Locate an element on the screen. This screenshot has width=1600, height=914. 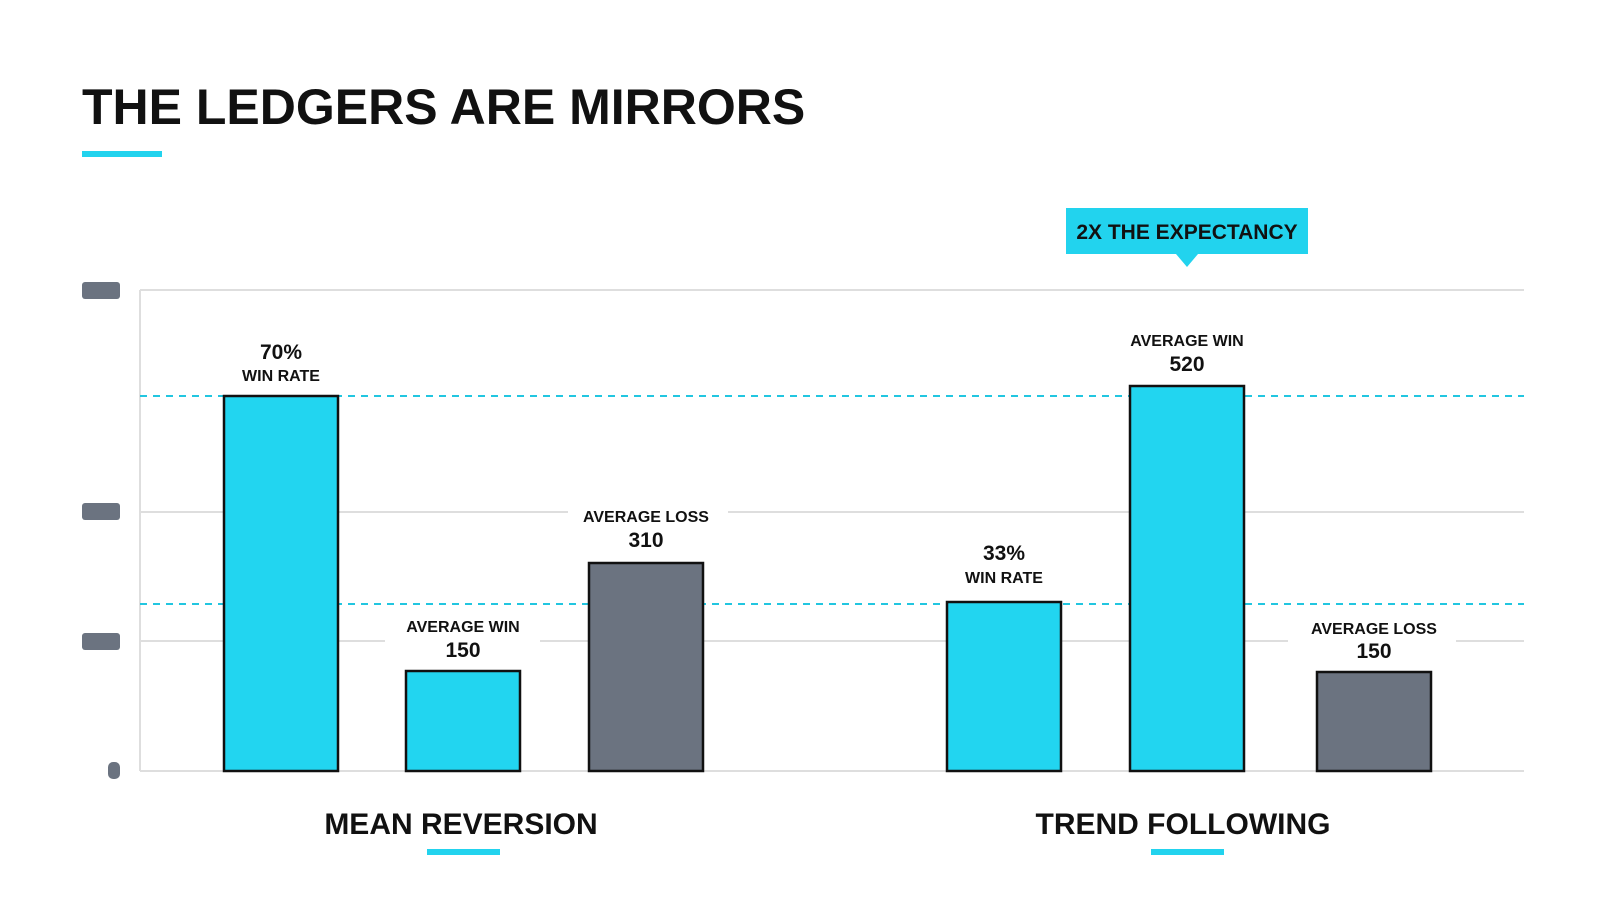
callout-box is located at coordinates (1187, 231).